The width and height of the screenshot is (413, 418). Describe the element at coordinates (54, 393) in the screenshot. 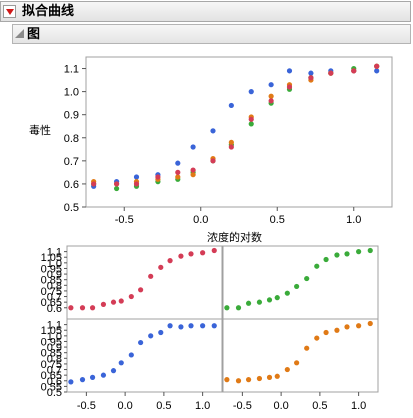

I see `panel-y-tick-label: 0.5` at that location.